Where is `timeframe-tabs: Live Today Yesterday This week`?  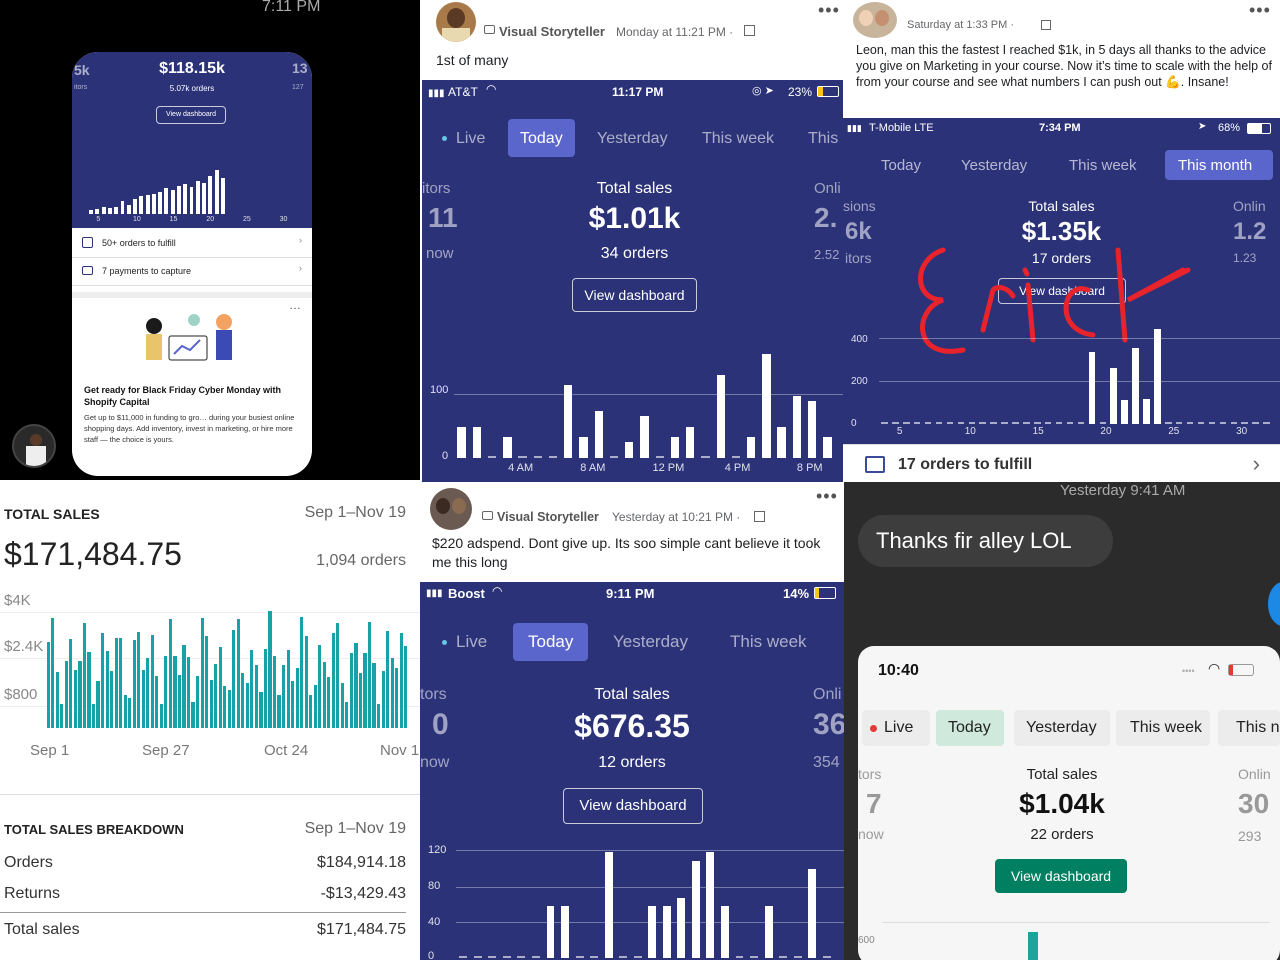 timeframe-tabs: Live Today Yesterday This week is located at coordinates (632, 642).